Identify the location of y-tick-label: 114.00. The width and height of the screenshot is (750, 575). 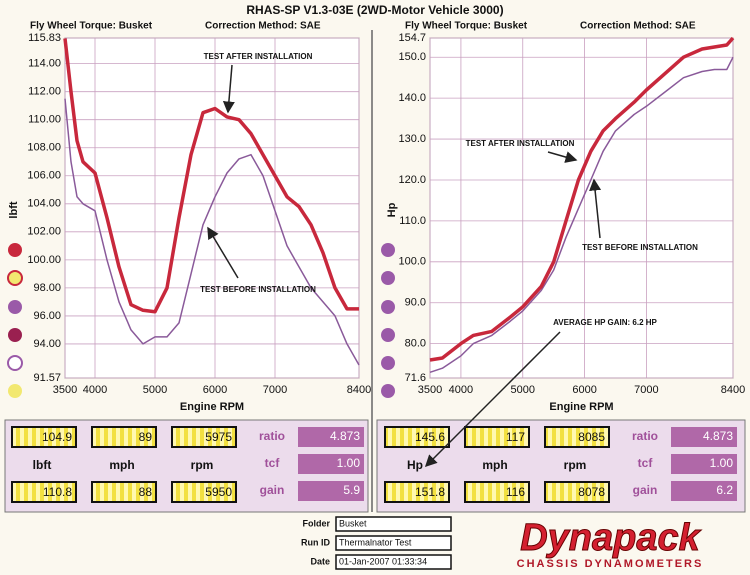
(44, 64).